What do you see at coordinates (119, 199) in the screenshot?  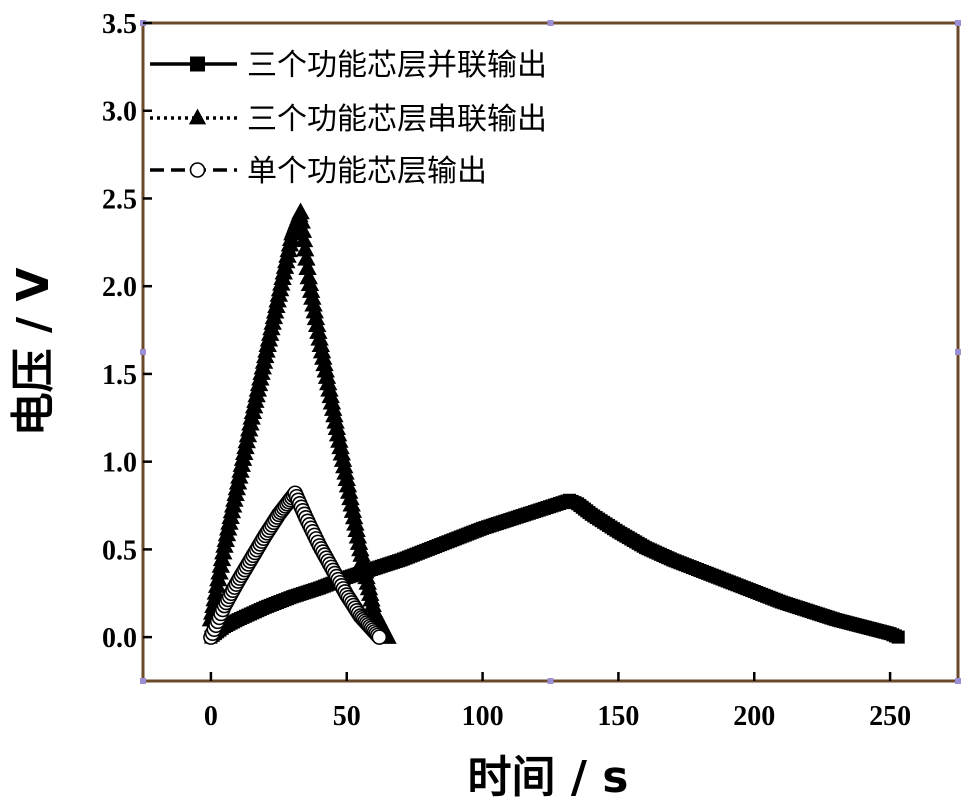 I see `y-tick-label: 2.5` at bounding box center [119, 199].